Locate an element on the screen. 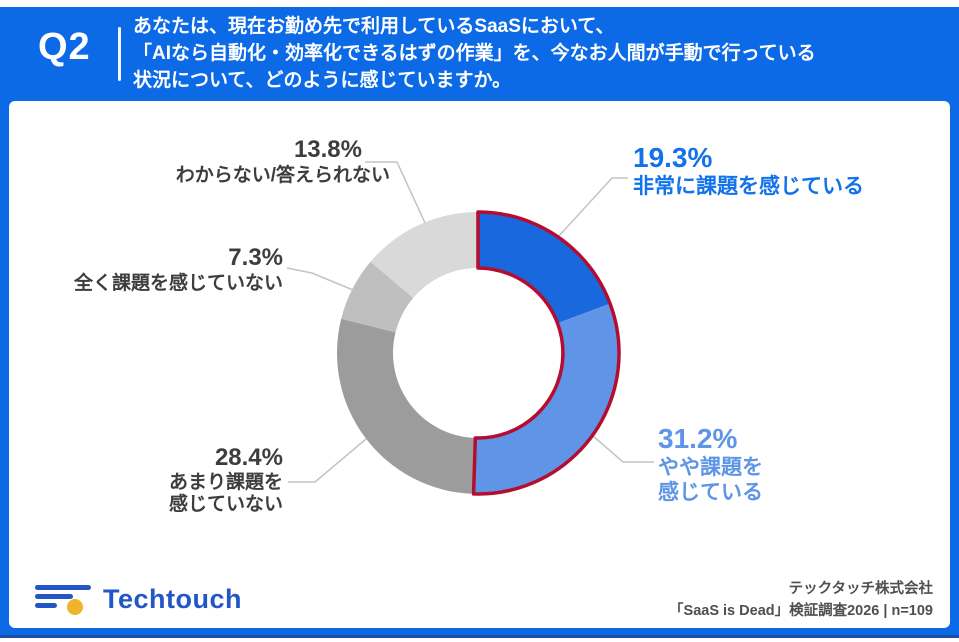 Image resolution: width=959 pixels, height=642 pixels. logo-dot is located at coordinates (75, 607).